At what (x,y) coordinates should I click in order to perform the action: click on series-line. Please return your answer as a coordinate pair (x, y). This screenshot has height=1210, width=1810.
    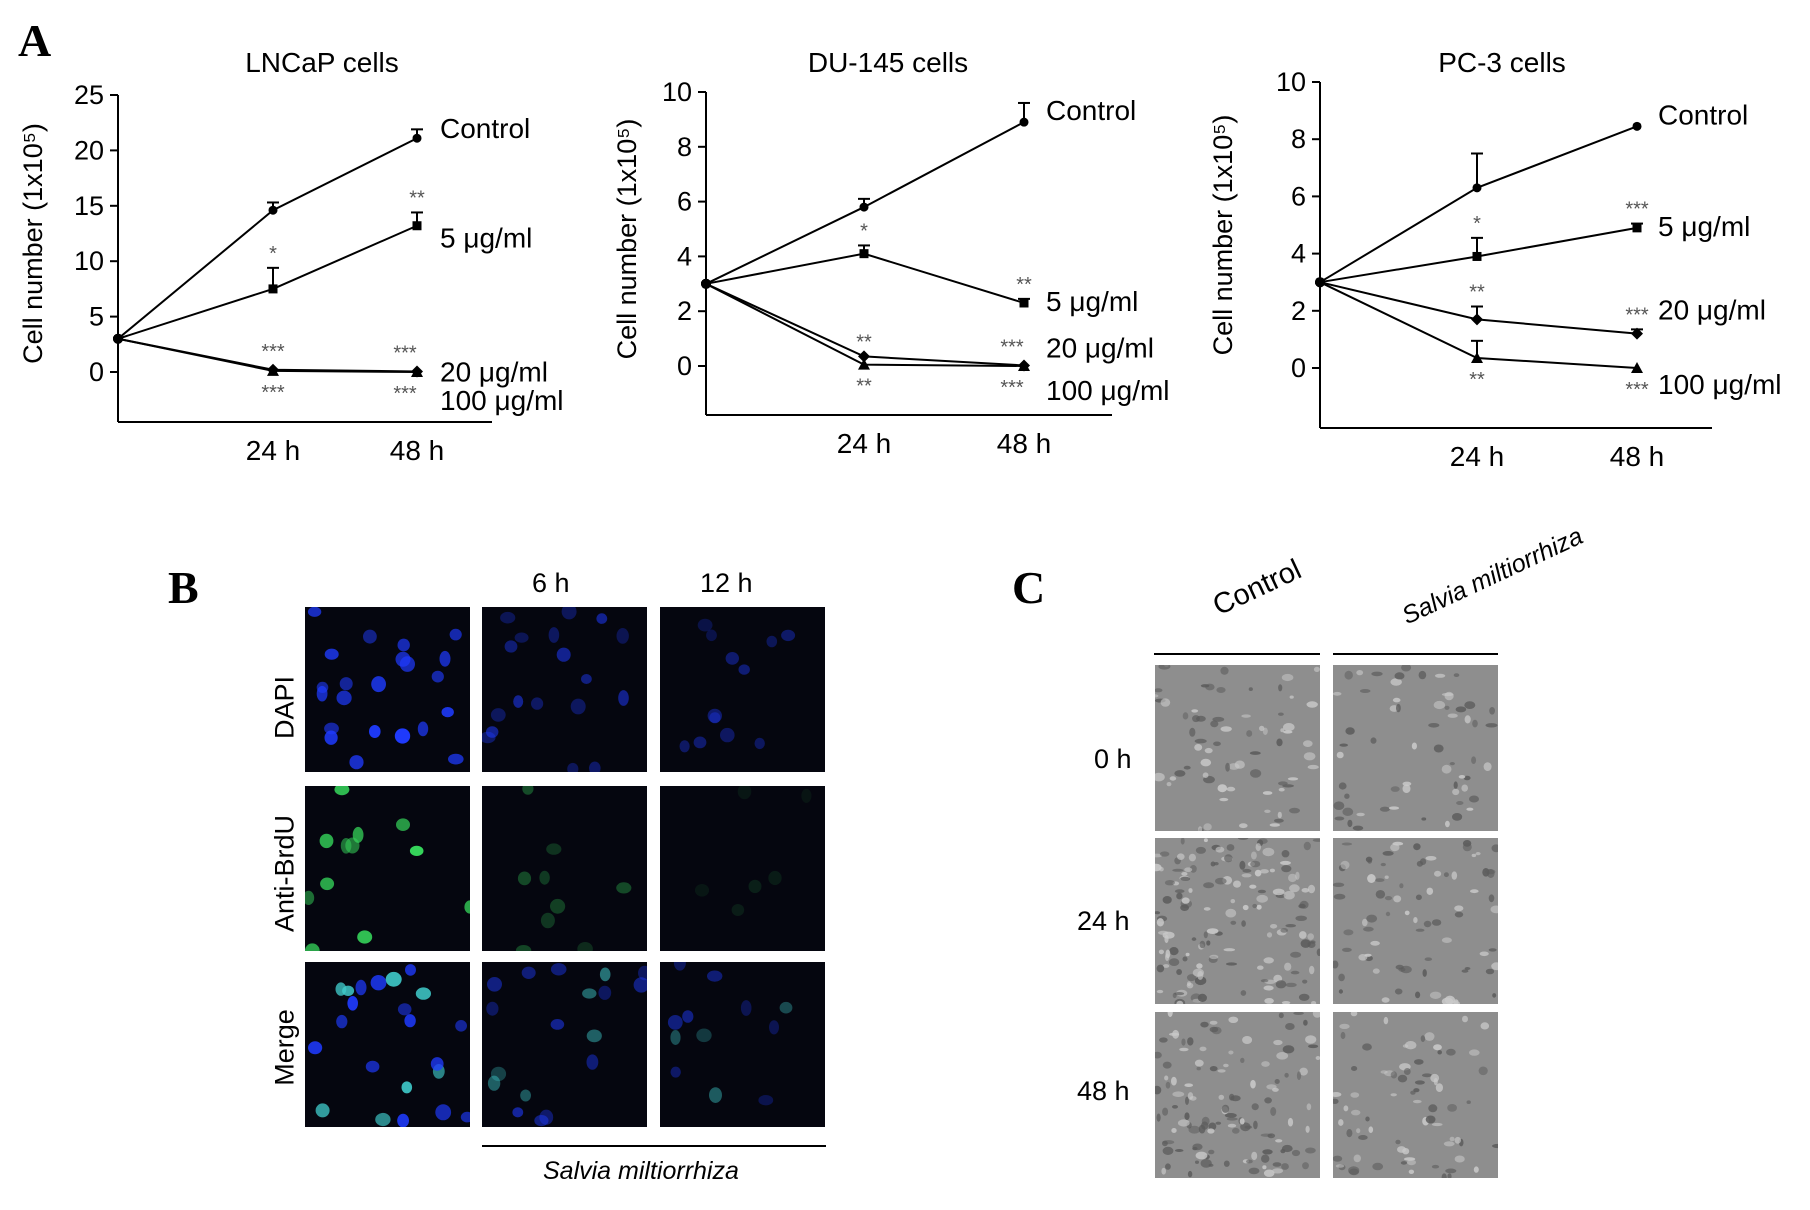
    Looking at the image, I should click on (267, 282).